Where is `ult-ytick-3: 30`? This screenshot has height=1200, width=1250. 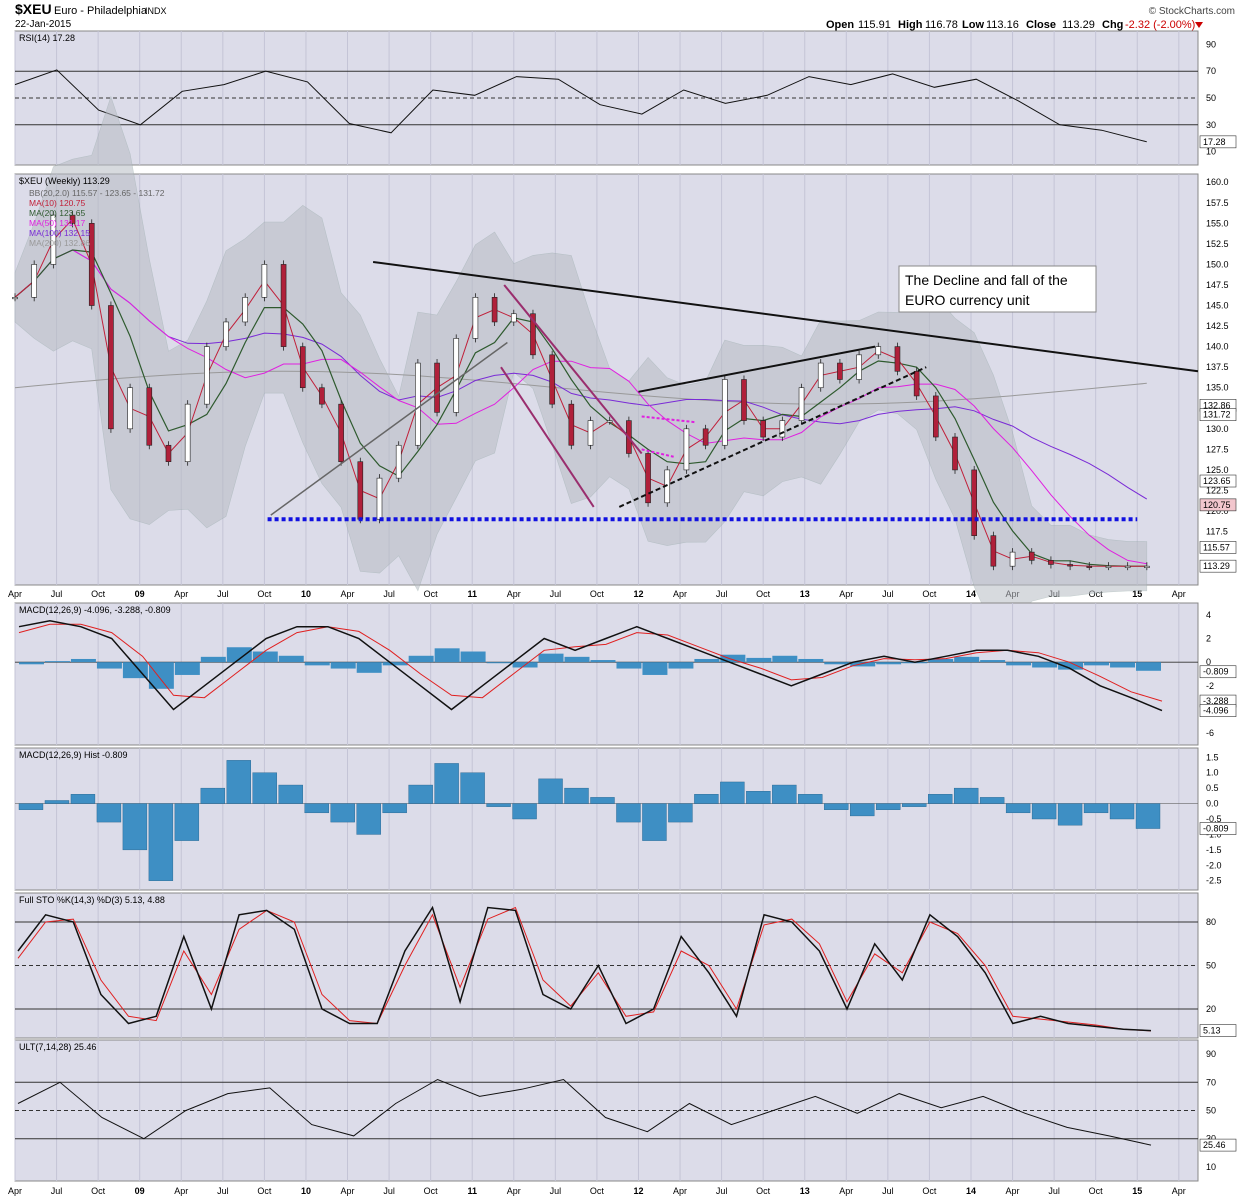
ult-ytick-3: 30 is located at coordinates (1211, 1139).